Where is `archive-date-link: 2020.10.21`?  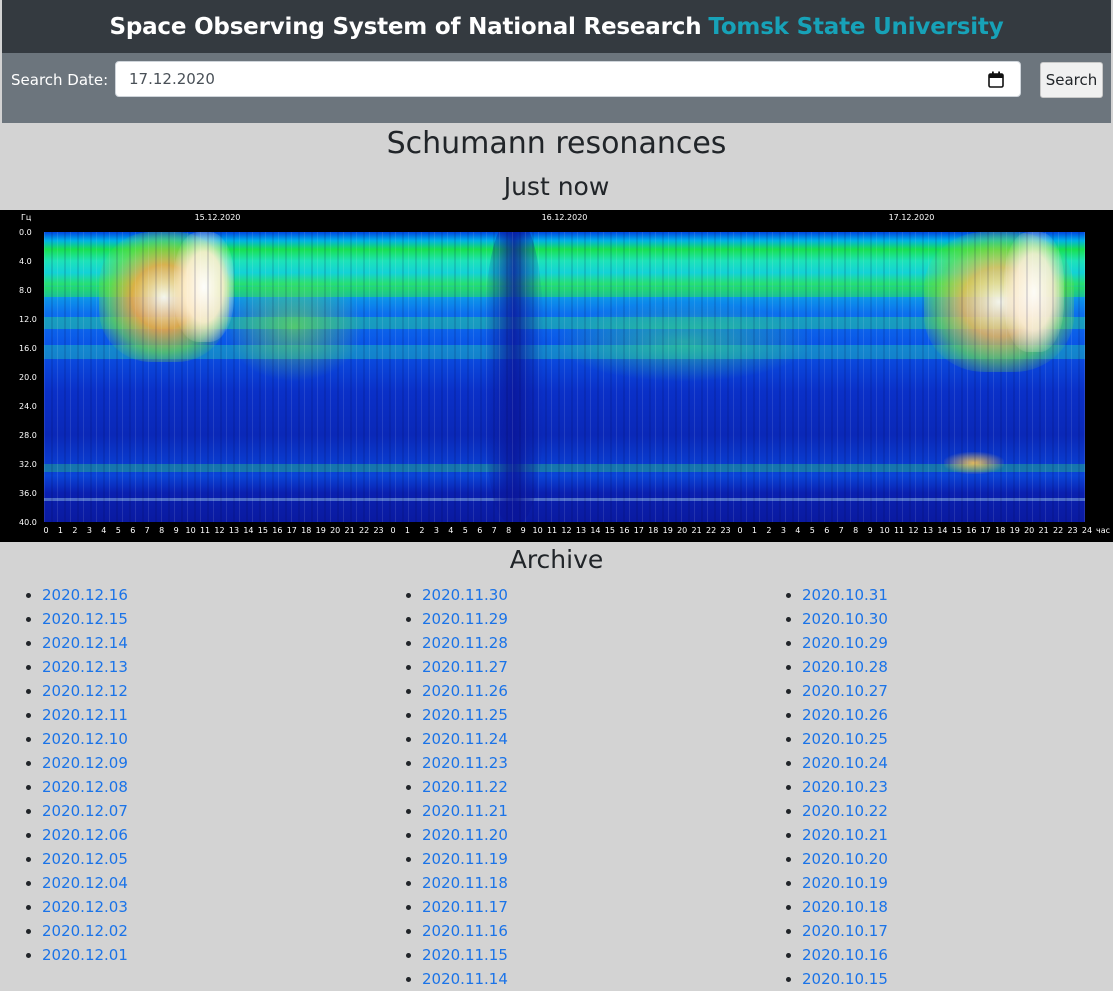
archive-date-link: 2020.10.21 is located at coordinates (845, 835).